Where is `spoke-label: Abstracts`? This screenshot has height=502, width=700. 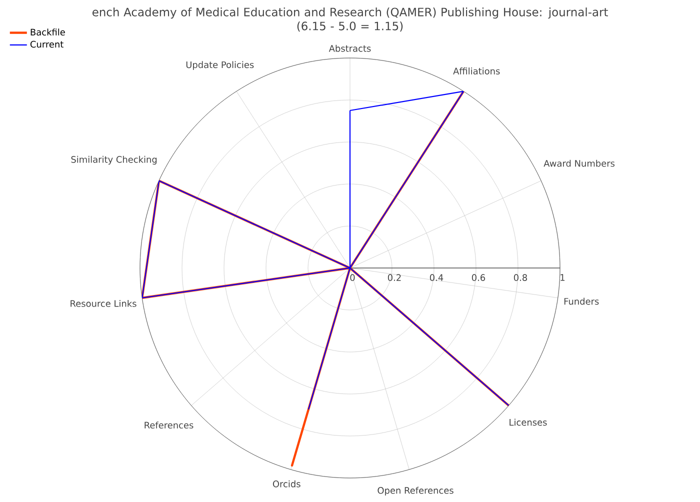 spoke-label: Abstracts is located at coordinates (349, 48).